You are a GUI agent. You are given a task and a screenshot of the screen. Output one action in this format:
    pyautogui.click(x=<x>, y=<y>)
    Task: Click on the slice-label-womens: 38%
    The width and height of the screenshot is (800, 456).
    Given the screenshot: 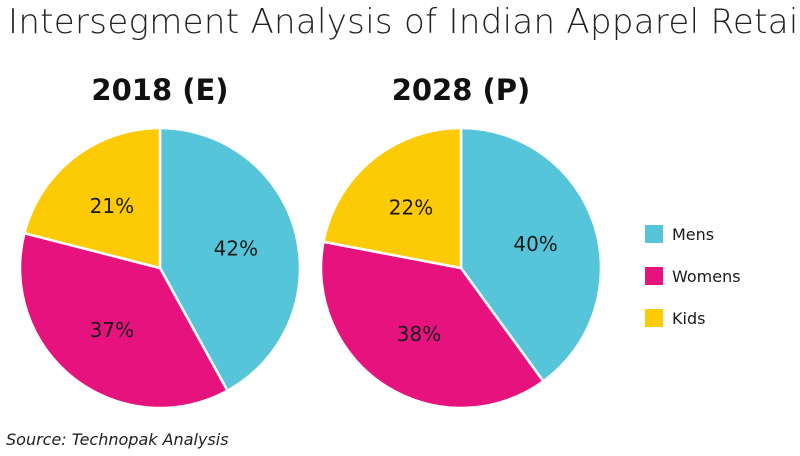 What is the action you would take?
    pyautogui.click(x=419, y=334)
    